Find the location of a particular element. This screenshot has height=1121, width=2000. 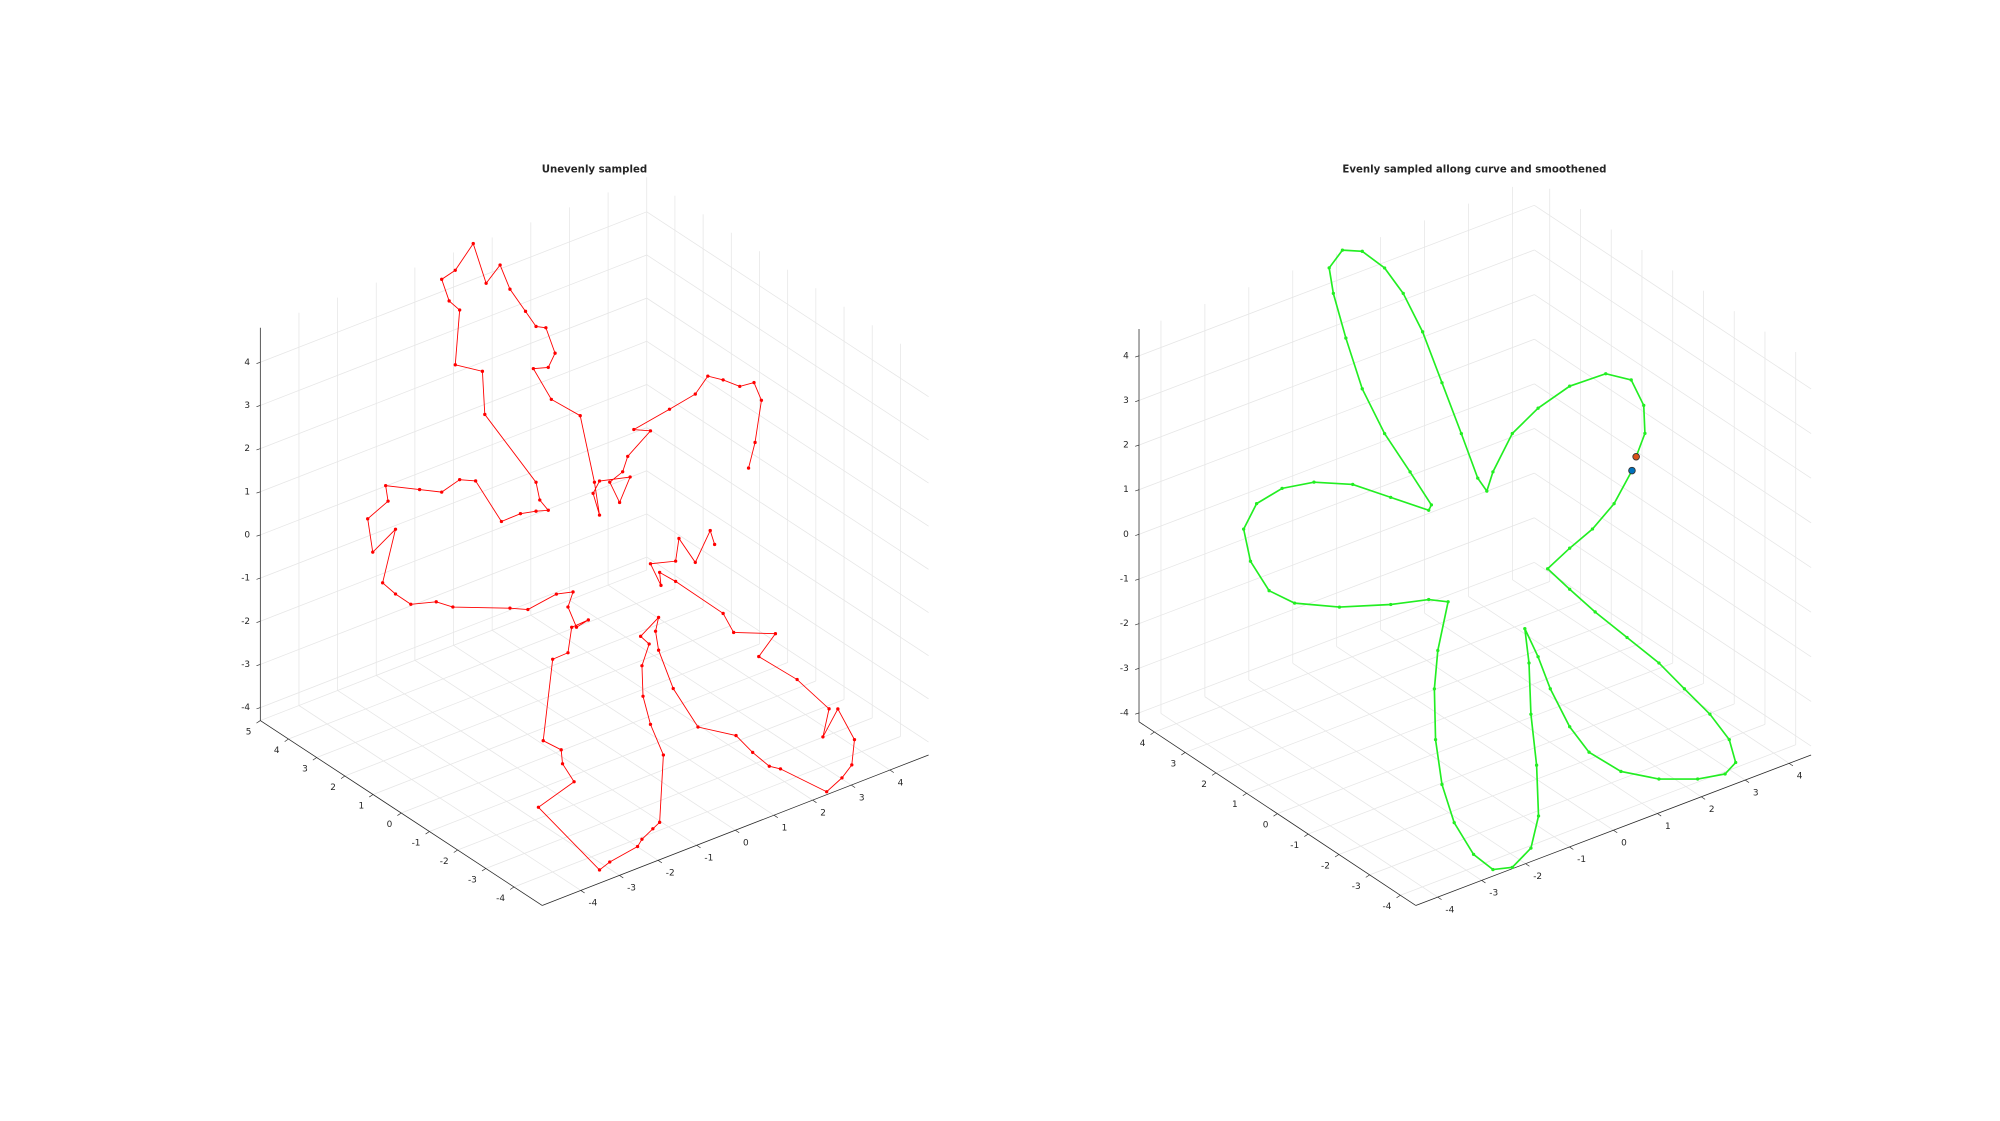

x-tick-label: -4 is located at coordinates (592, 904).